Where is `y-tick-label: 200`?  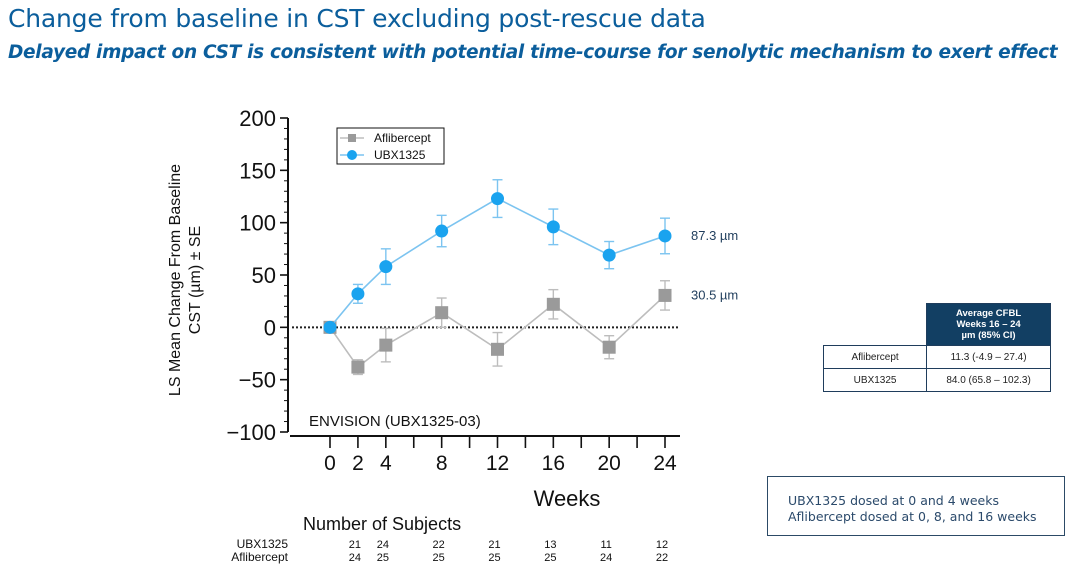 y-tick-label: 200 is located at coordinates (257, 118).